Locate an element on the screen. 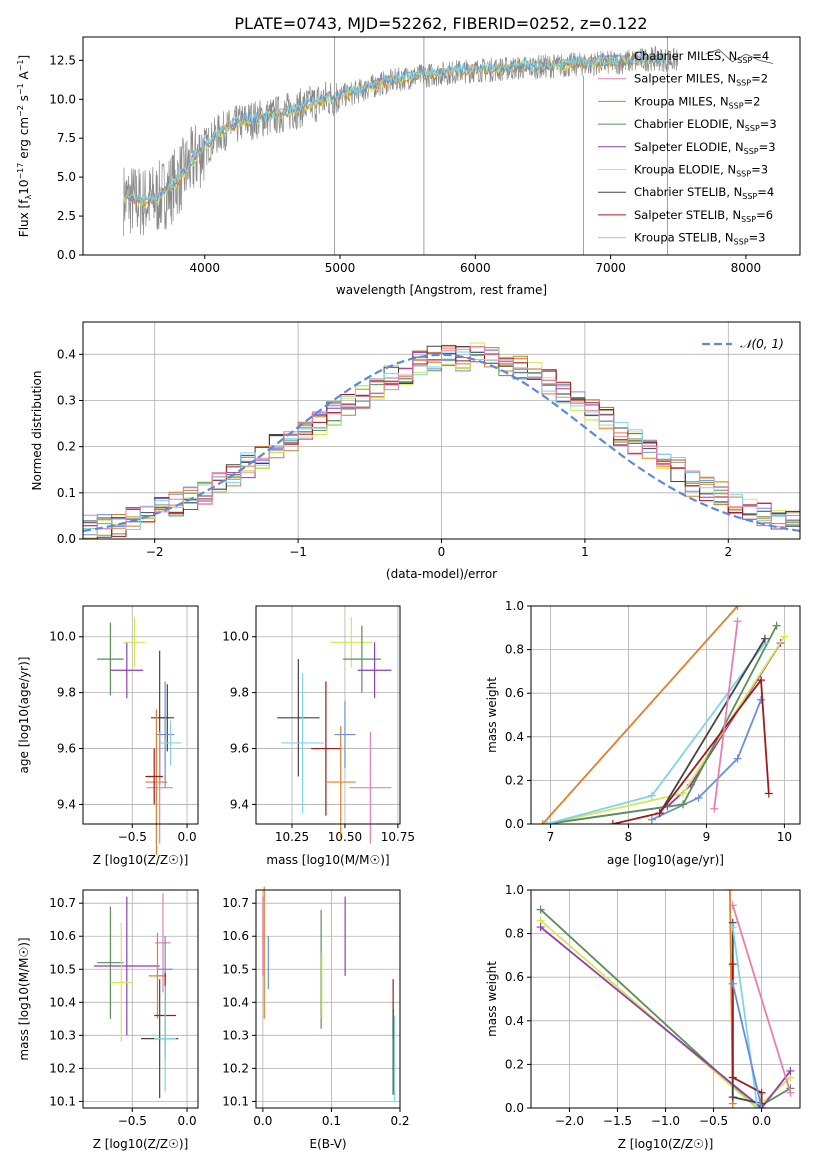 The width and height of the screenshot is (819, 1170). y-tick-label: 10.1 is located at coordinates (62, 1101).